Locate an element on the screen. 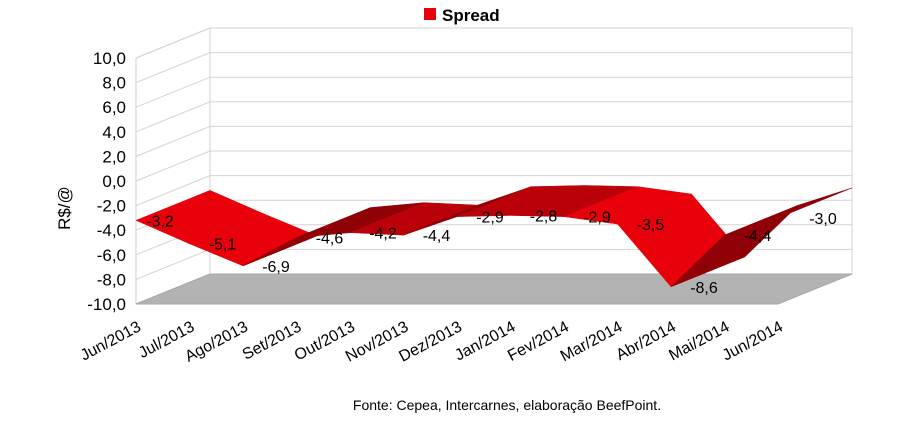 The height and width of the screenshot is (435, 901). legend-swatch-spread is located at coordinates (430, 14).